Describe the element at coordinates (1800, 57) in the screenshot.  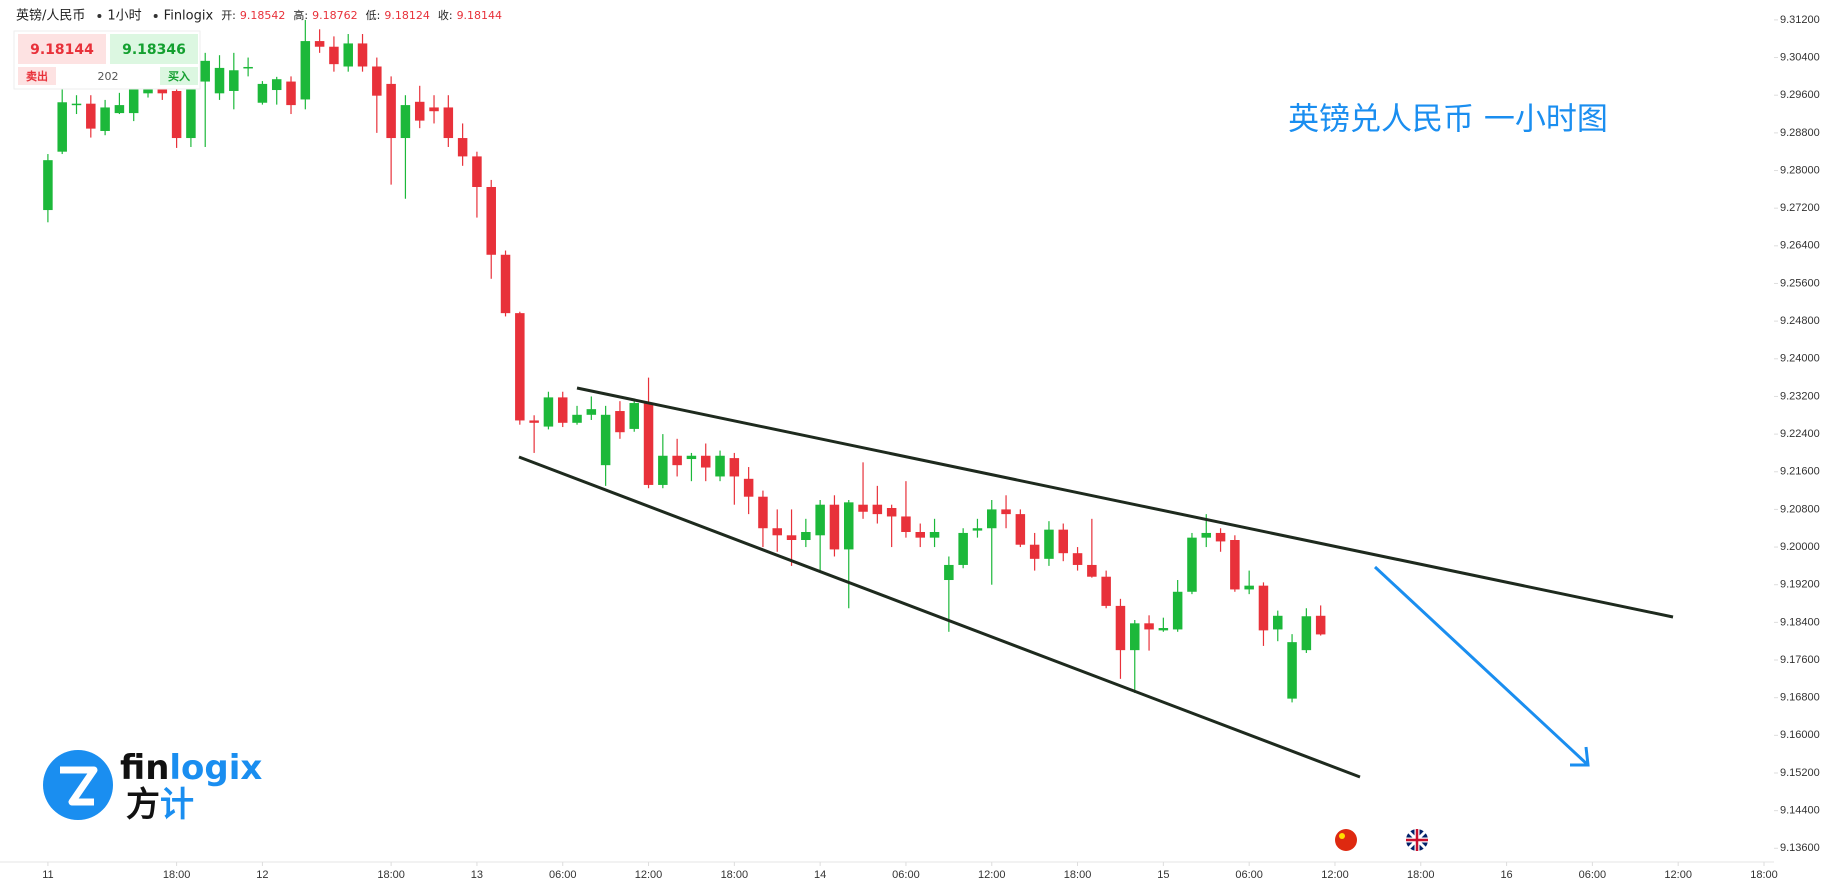
I see `y-tick-label: 9.30400` at that location.